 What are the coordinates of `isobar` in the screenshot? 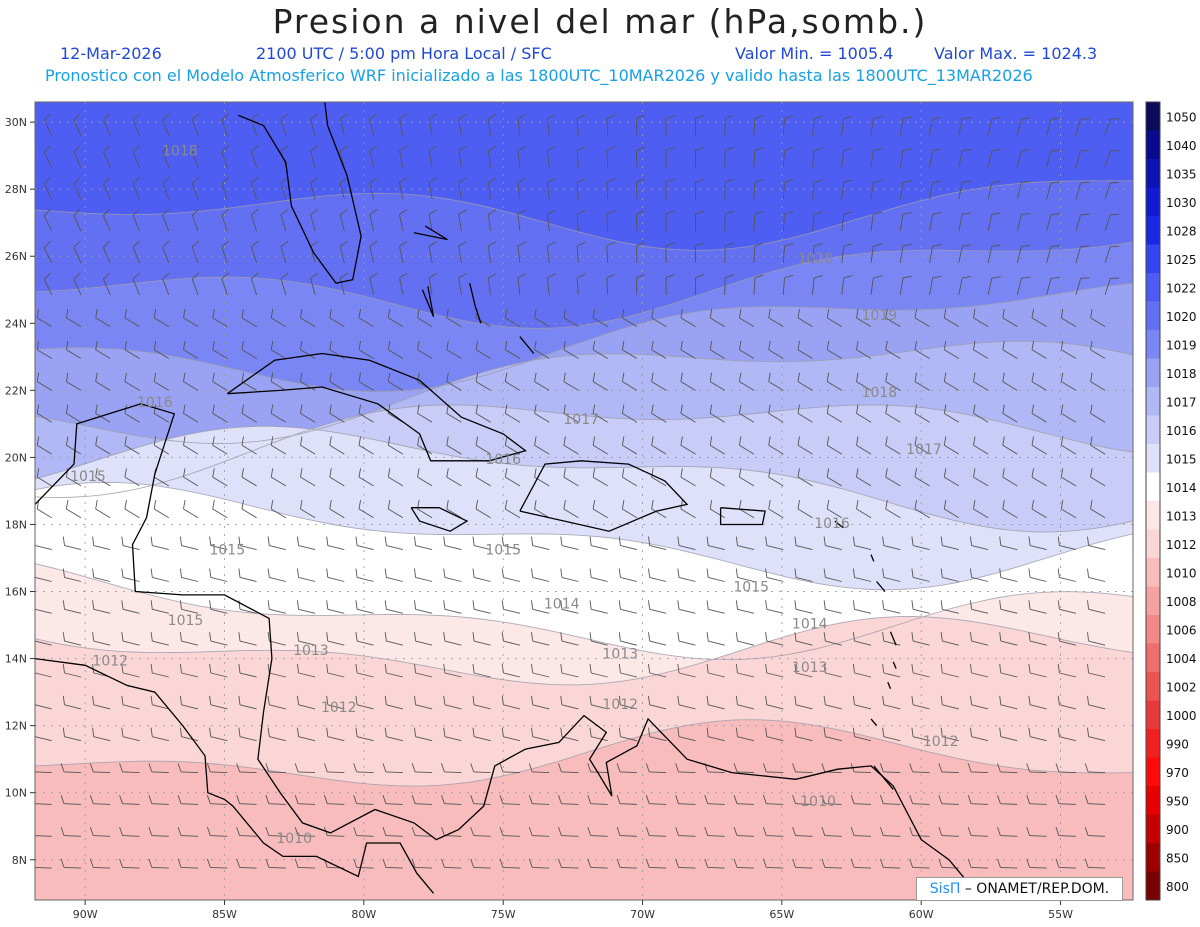 It's located at (584, 215).